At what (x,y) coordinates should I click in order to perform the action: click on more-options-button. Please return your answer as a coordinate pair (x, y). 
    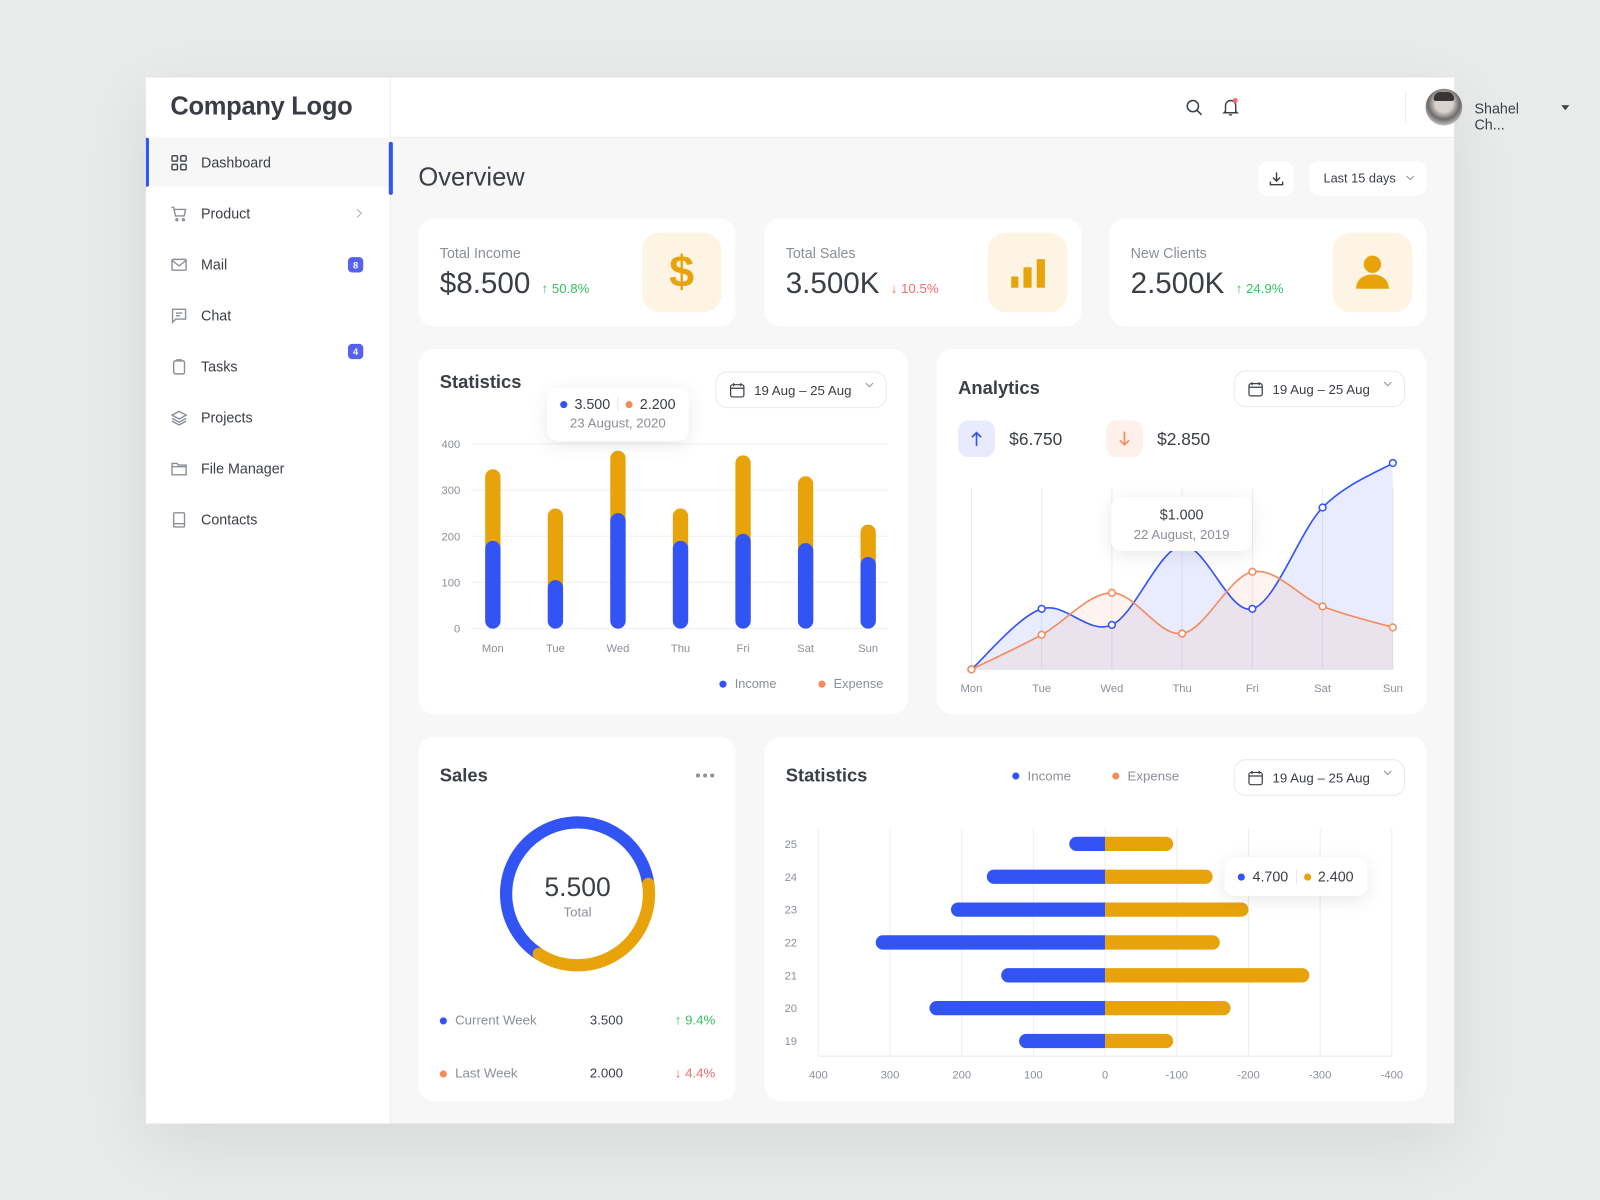
    Looking at the image, I should click on (705, 775).